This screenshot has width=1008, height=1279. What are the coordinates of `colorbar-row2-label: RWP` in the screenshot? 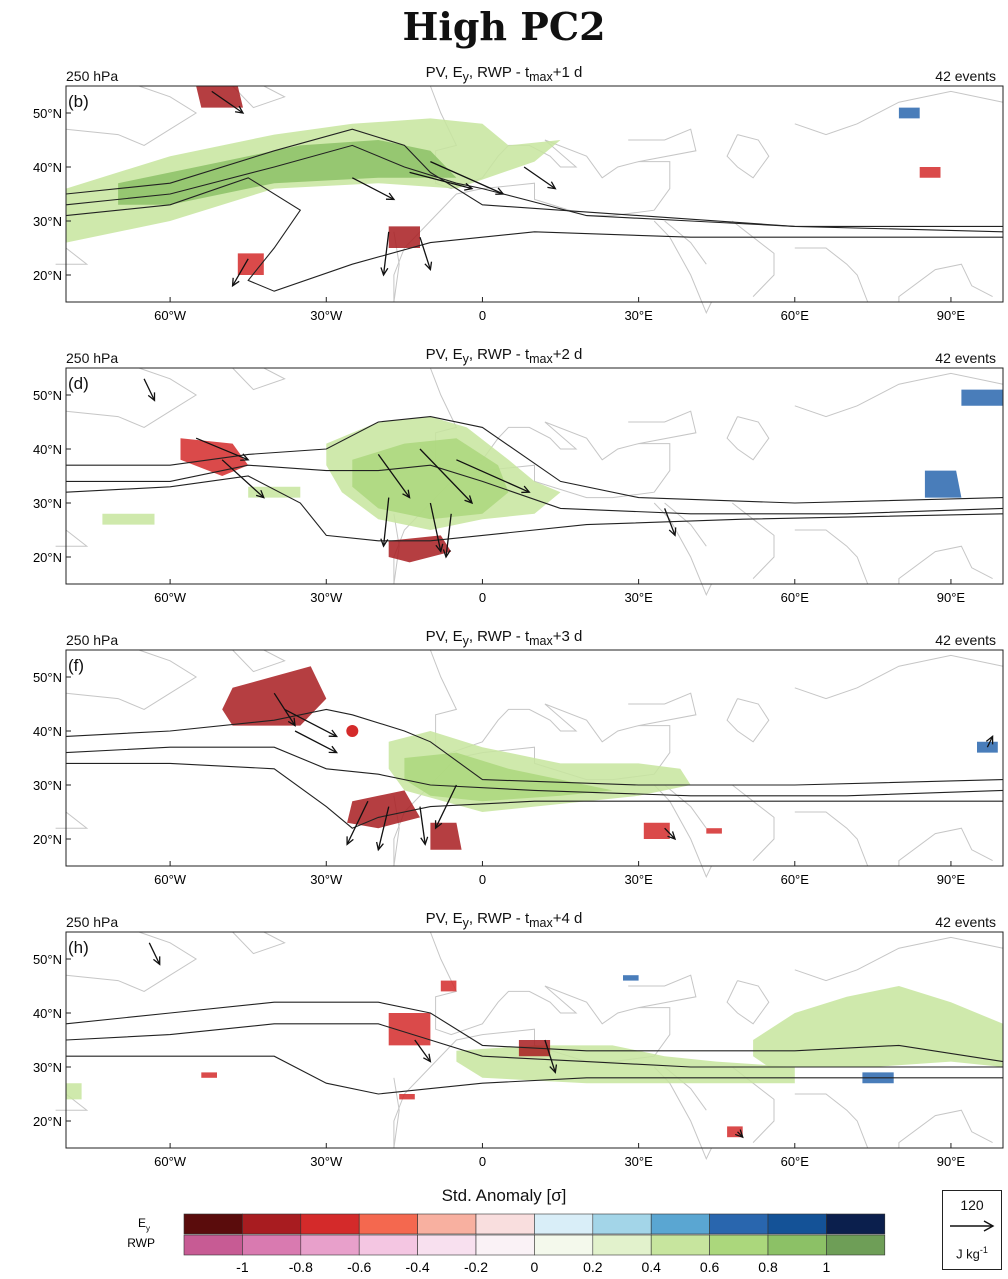 It's located at (141, 1243).